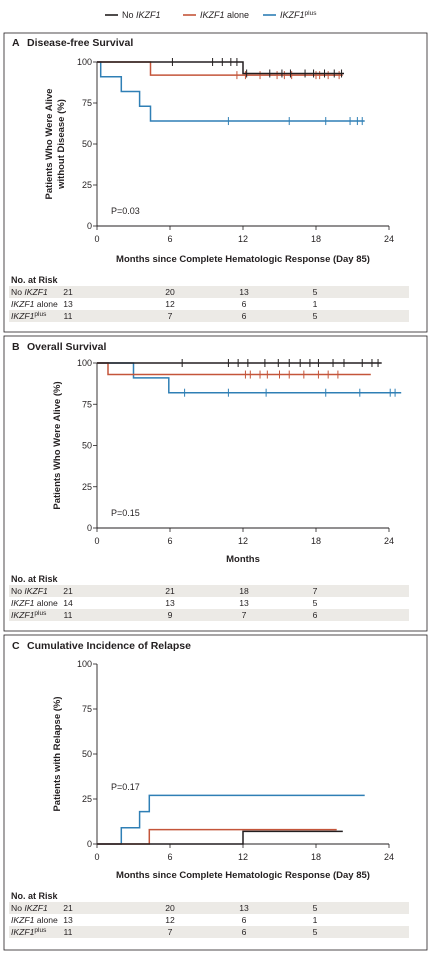 The image size is (432, 958). I want to click on x-axis-label: Months, so click(243, 559).